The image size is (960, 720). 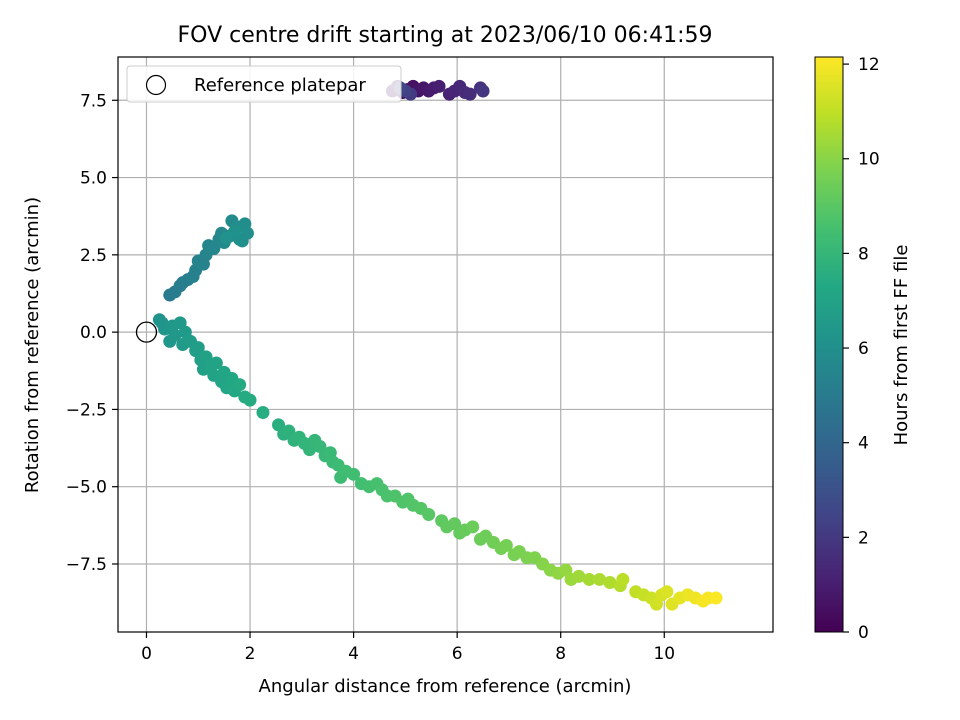 I want to click on y-tick-label-0: −7.5, so click(x=86, y=565).